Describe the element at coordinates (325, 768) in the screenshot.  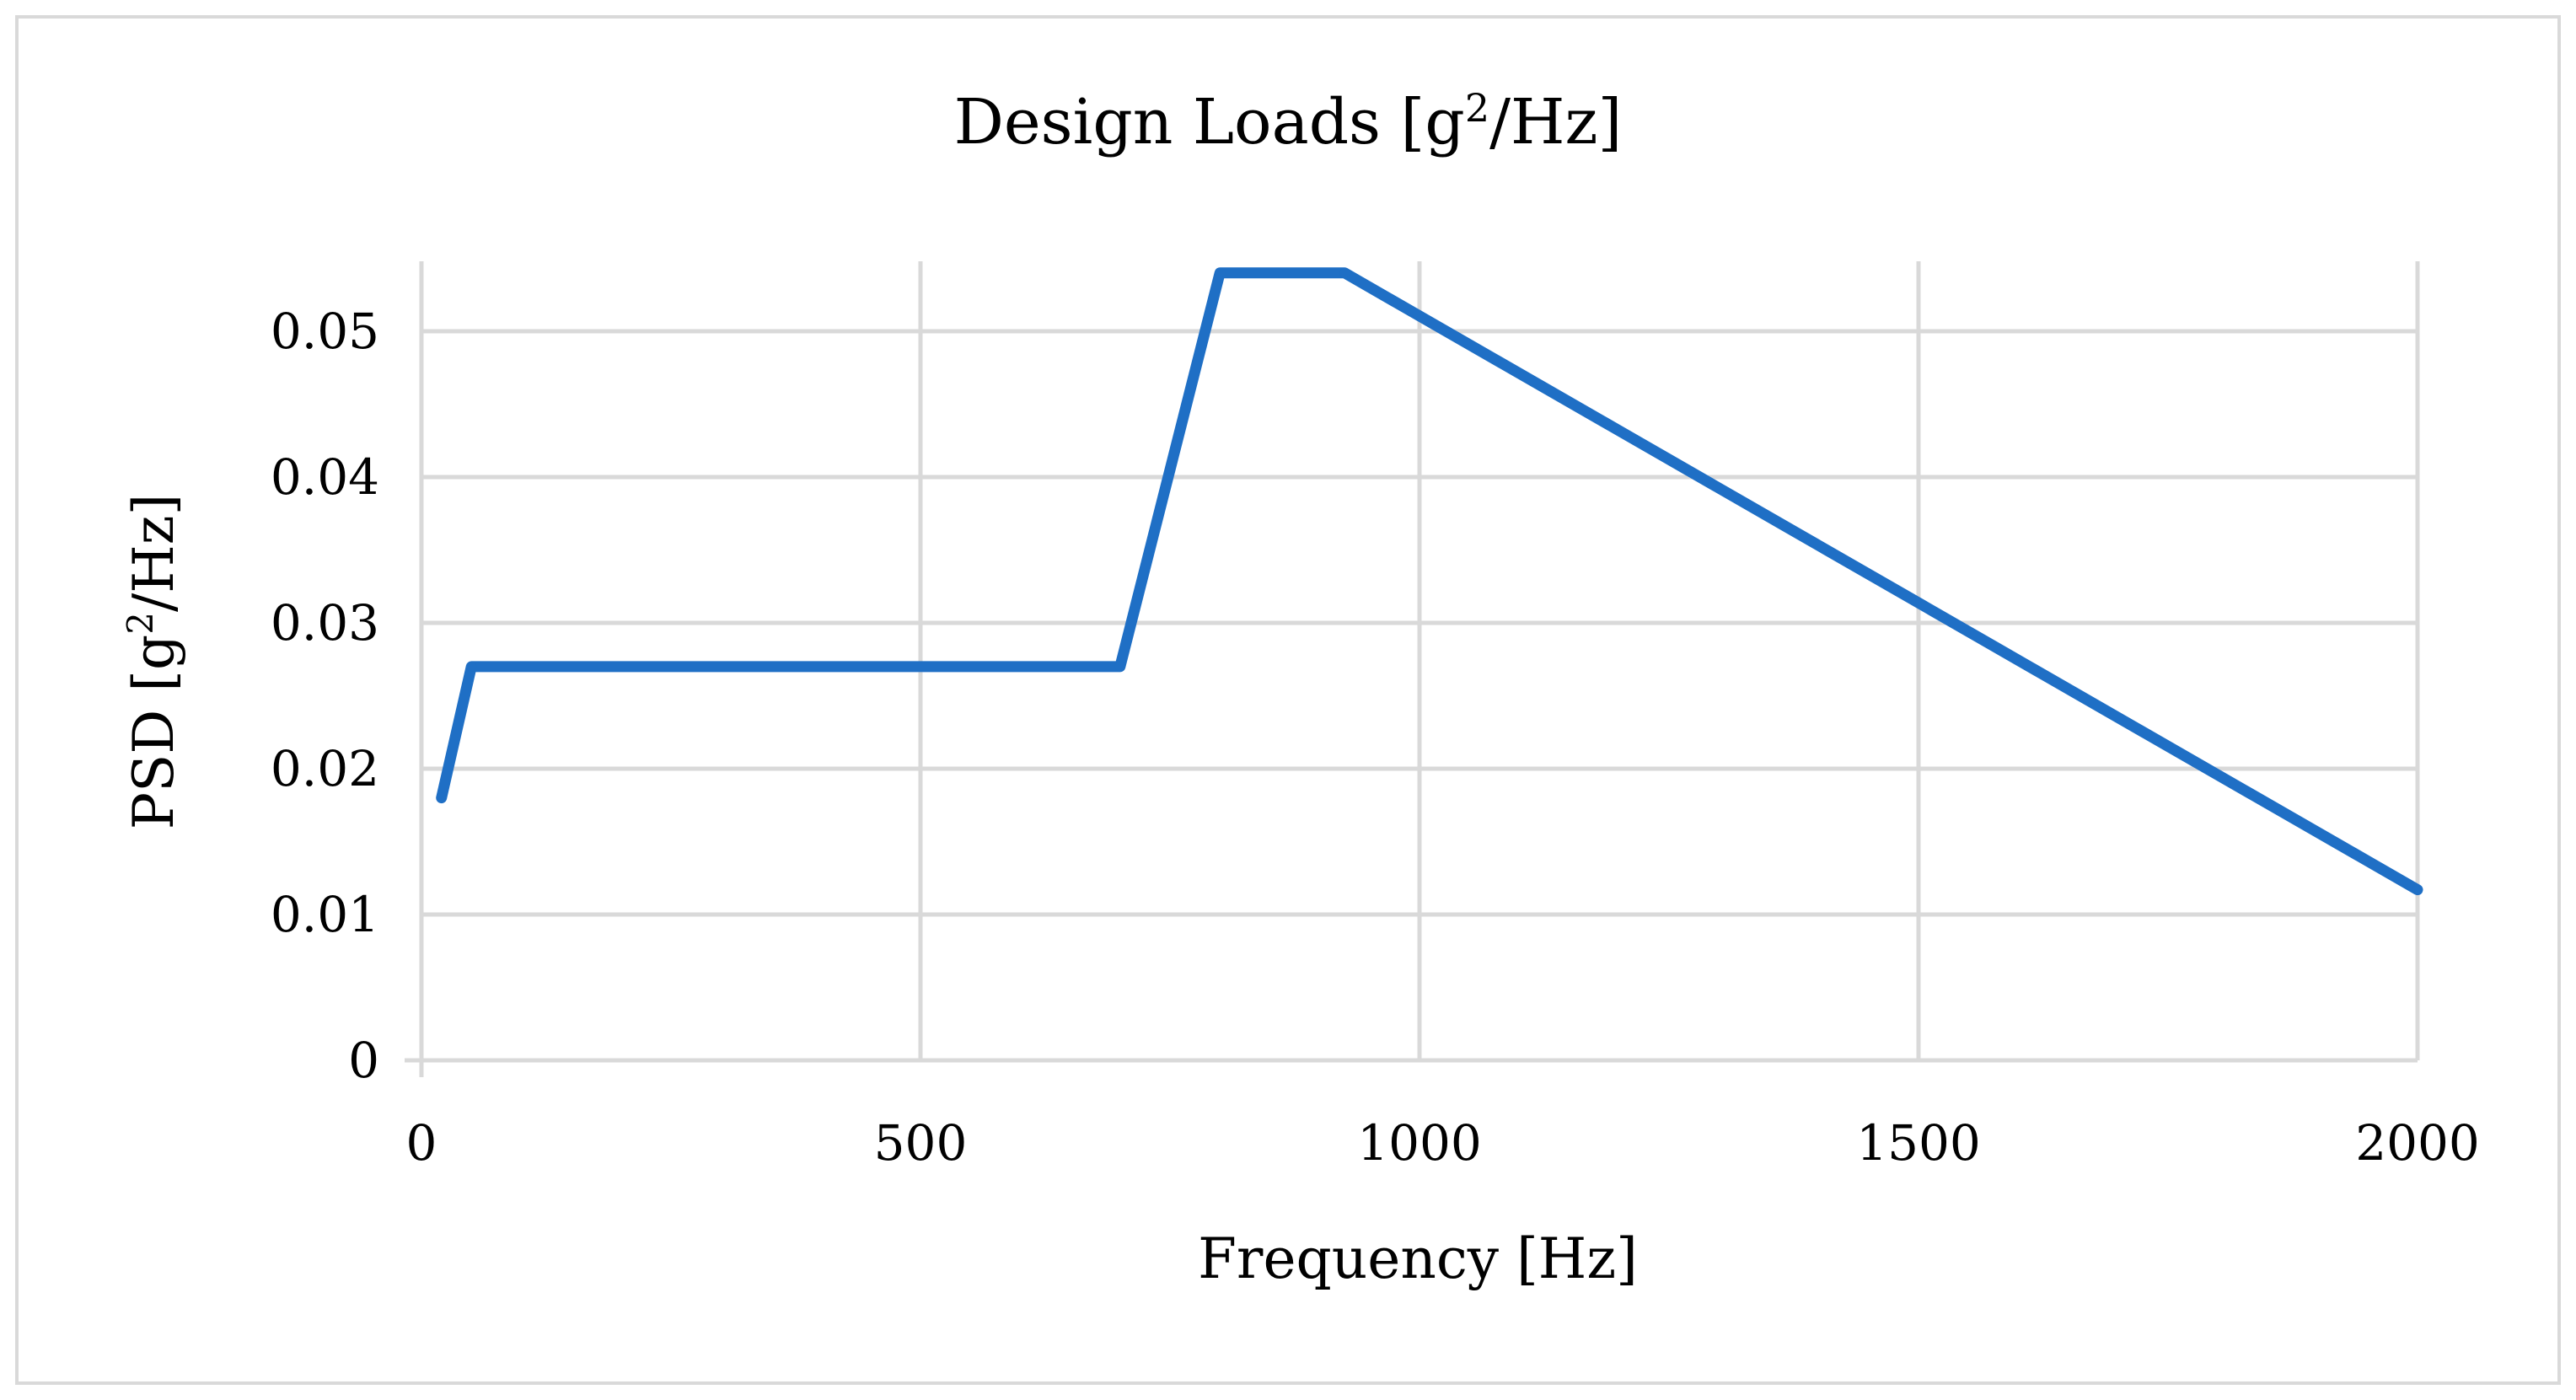
I see `y-tick-label: 0.02` at that location.